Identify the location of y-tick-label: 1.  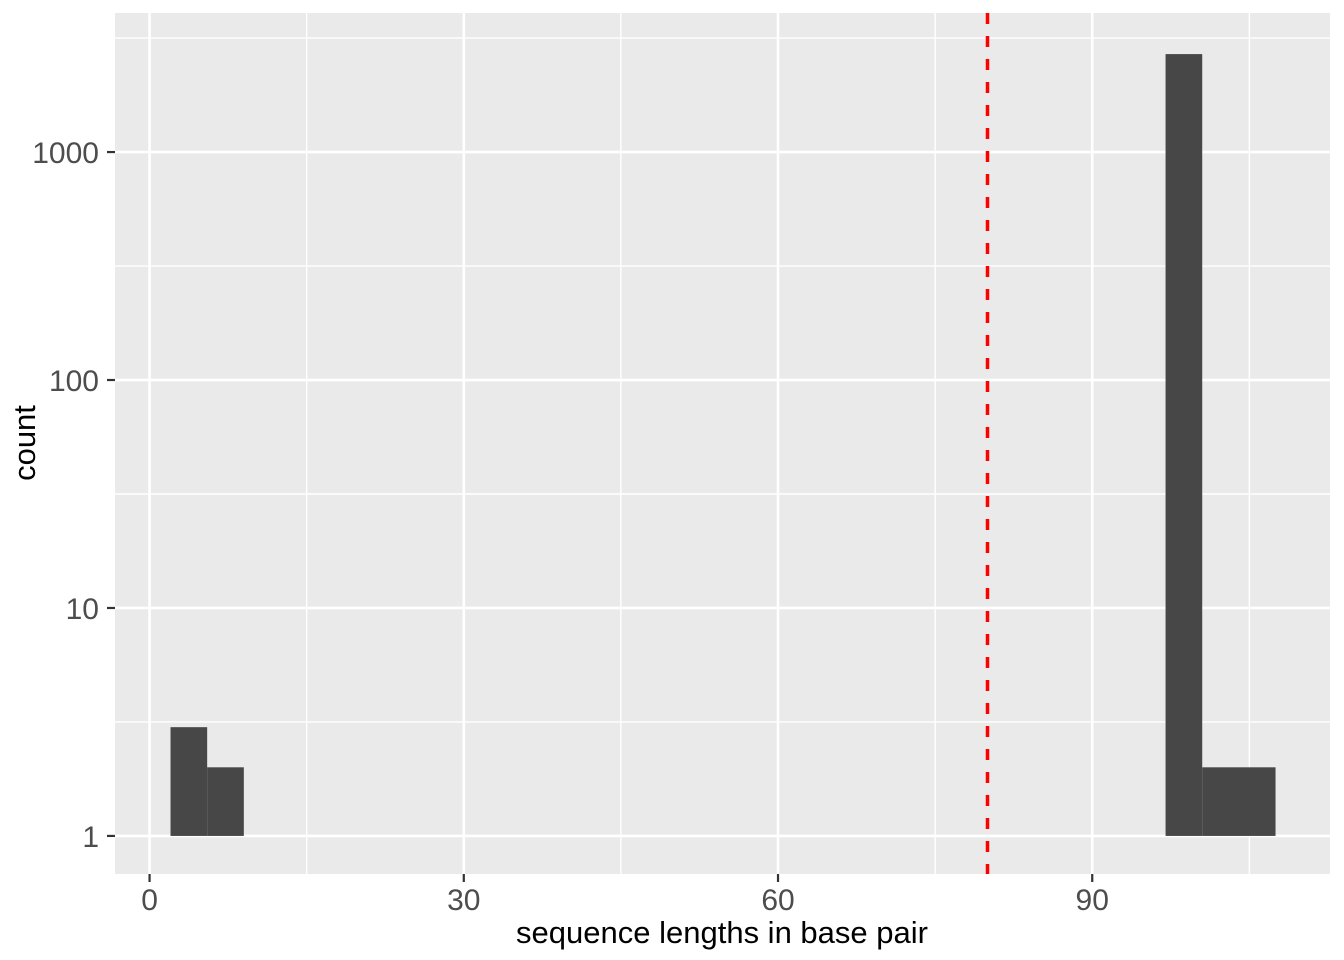
(90, 837).